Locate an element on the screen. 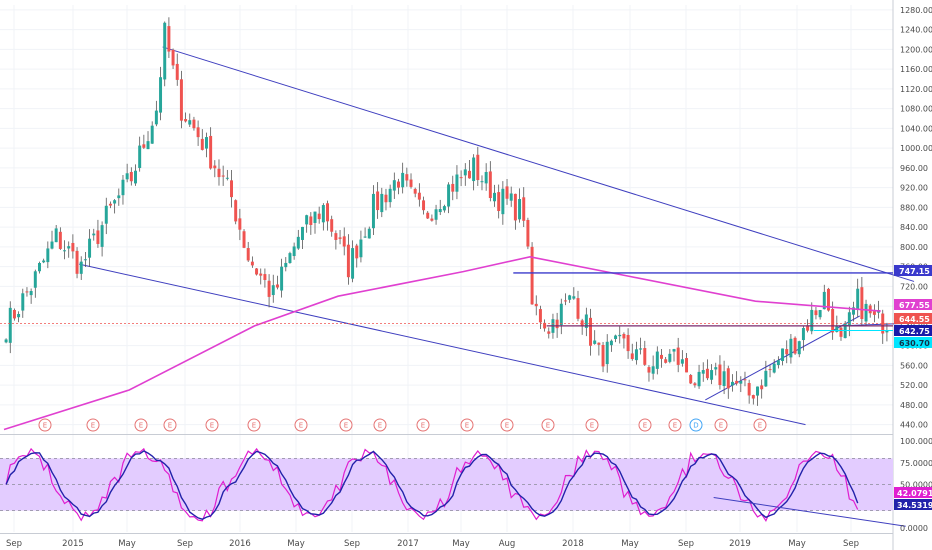  price-tick-label: 1280.00 is located at coordinates (916, 10).